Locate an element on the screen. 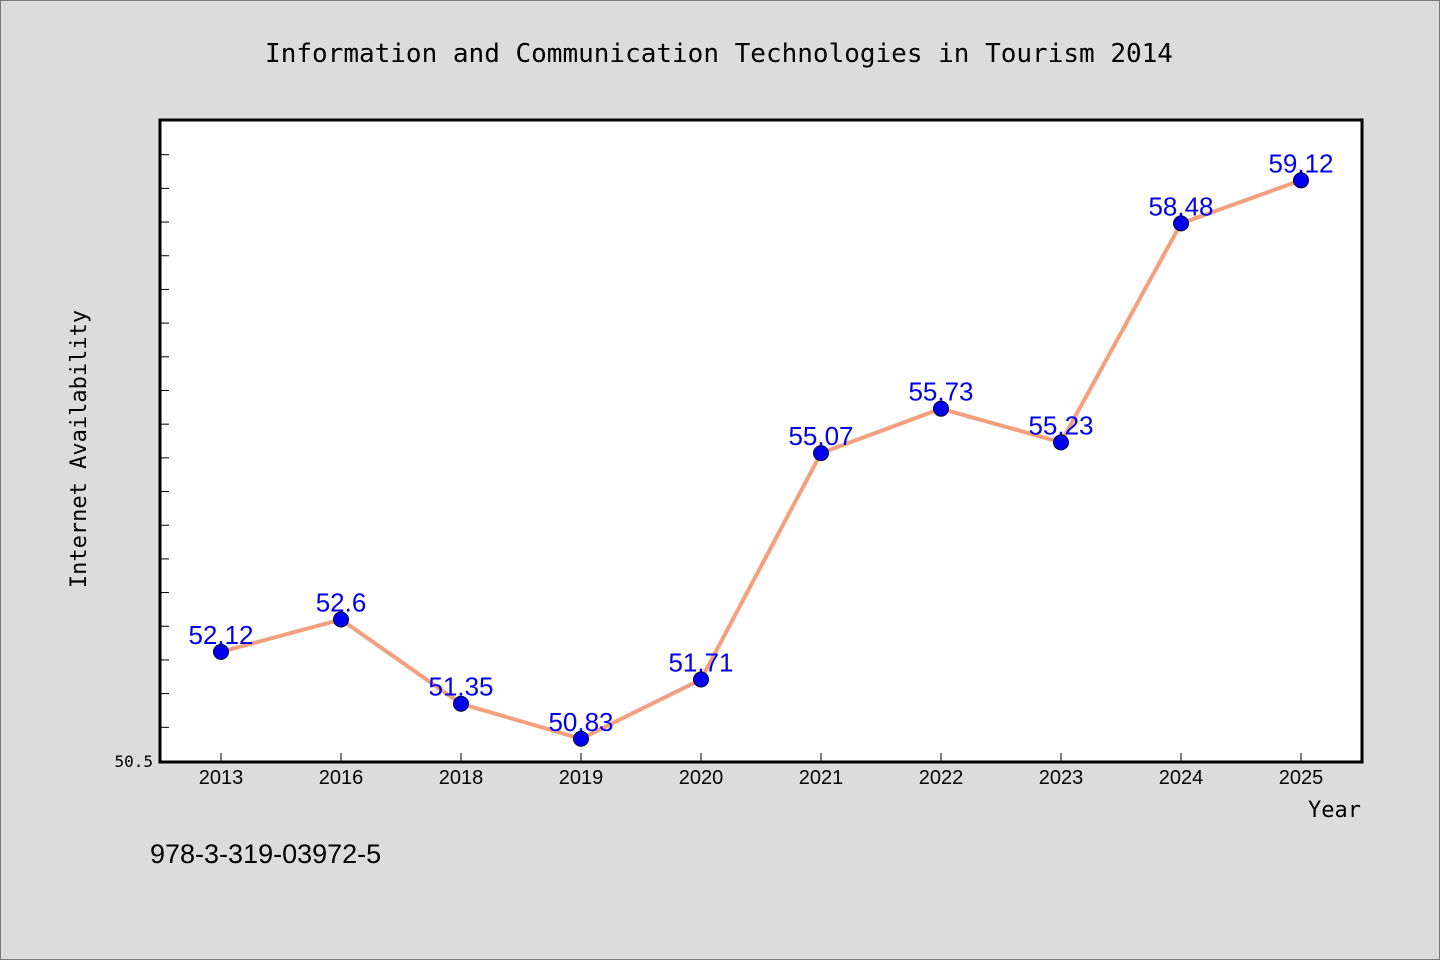  x-tick-label: 2025 is located at coordinates (1301, 778).